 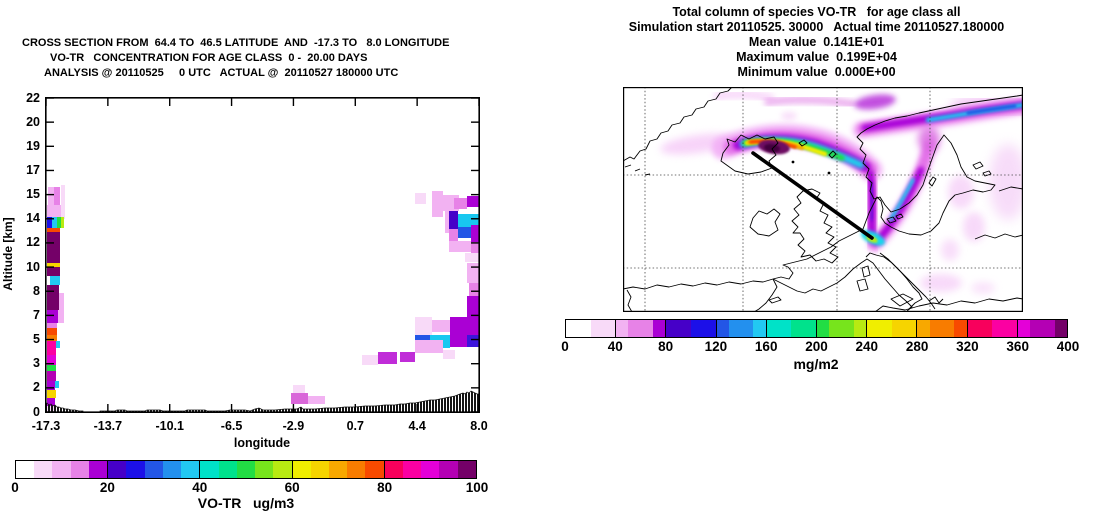 I want to click on colorbar-tick-label: 60, so click(x=292, y=487).